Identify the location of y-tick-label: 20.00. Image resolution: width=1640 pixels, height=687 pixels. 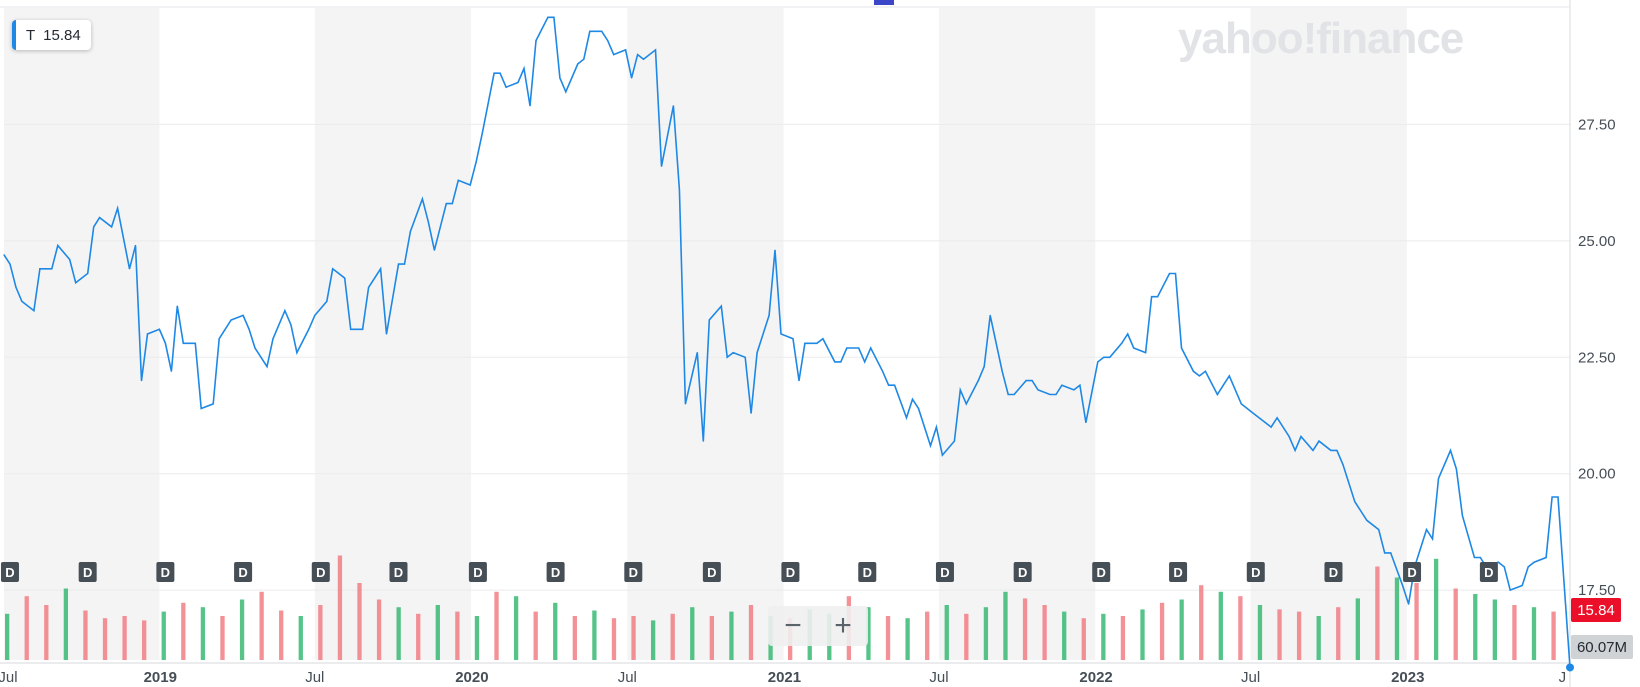
(1597, 474).